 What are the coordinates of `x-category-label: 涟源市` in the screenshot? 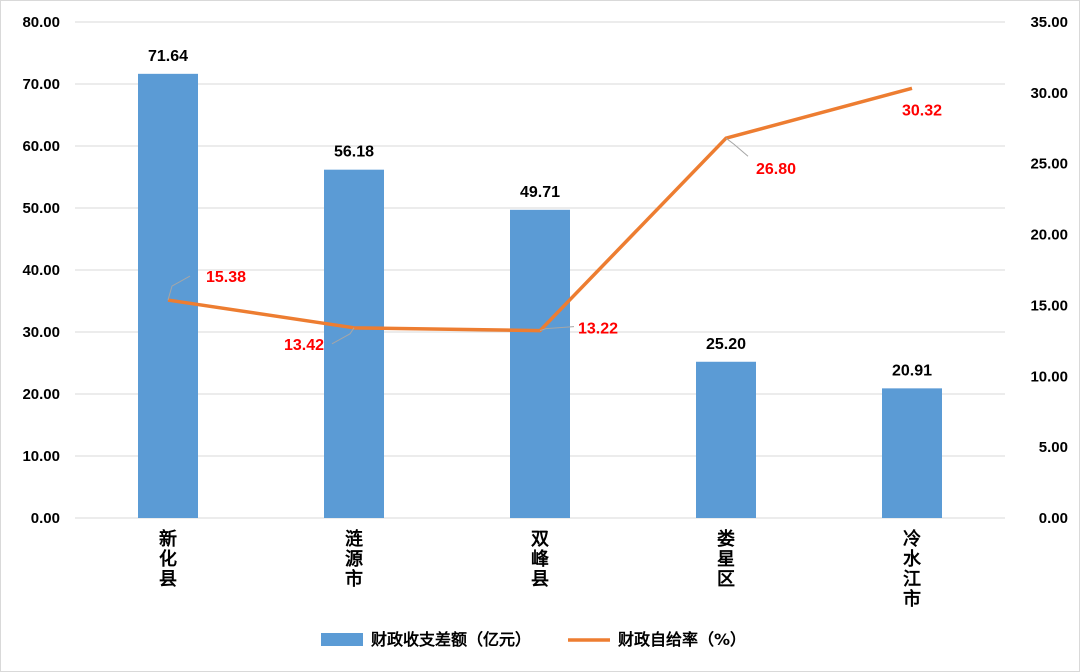 It's located at (354, 559).